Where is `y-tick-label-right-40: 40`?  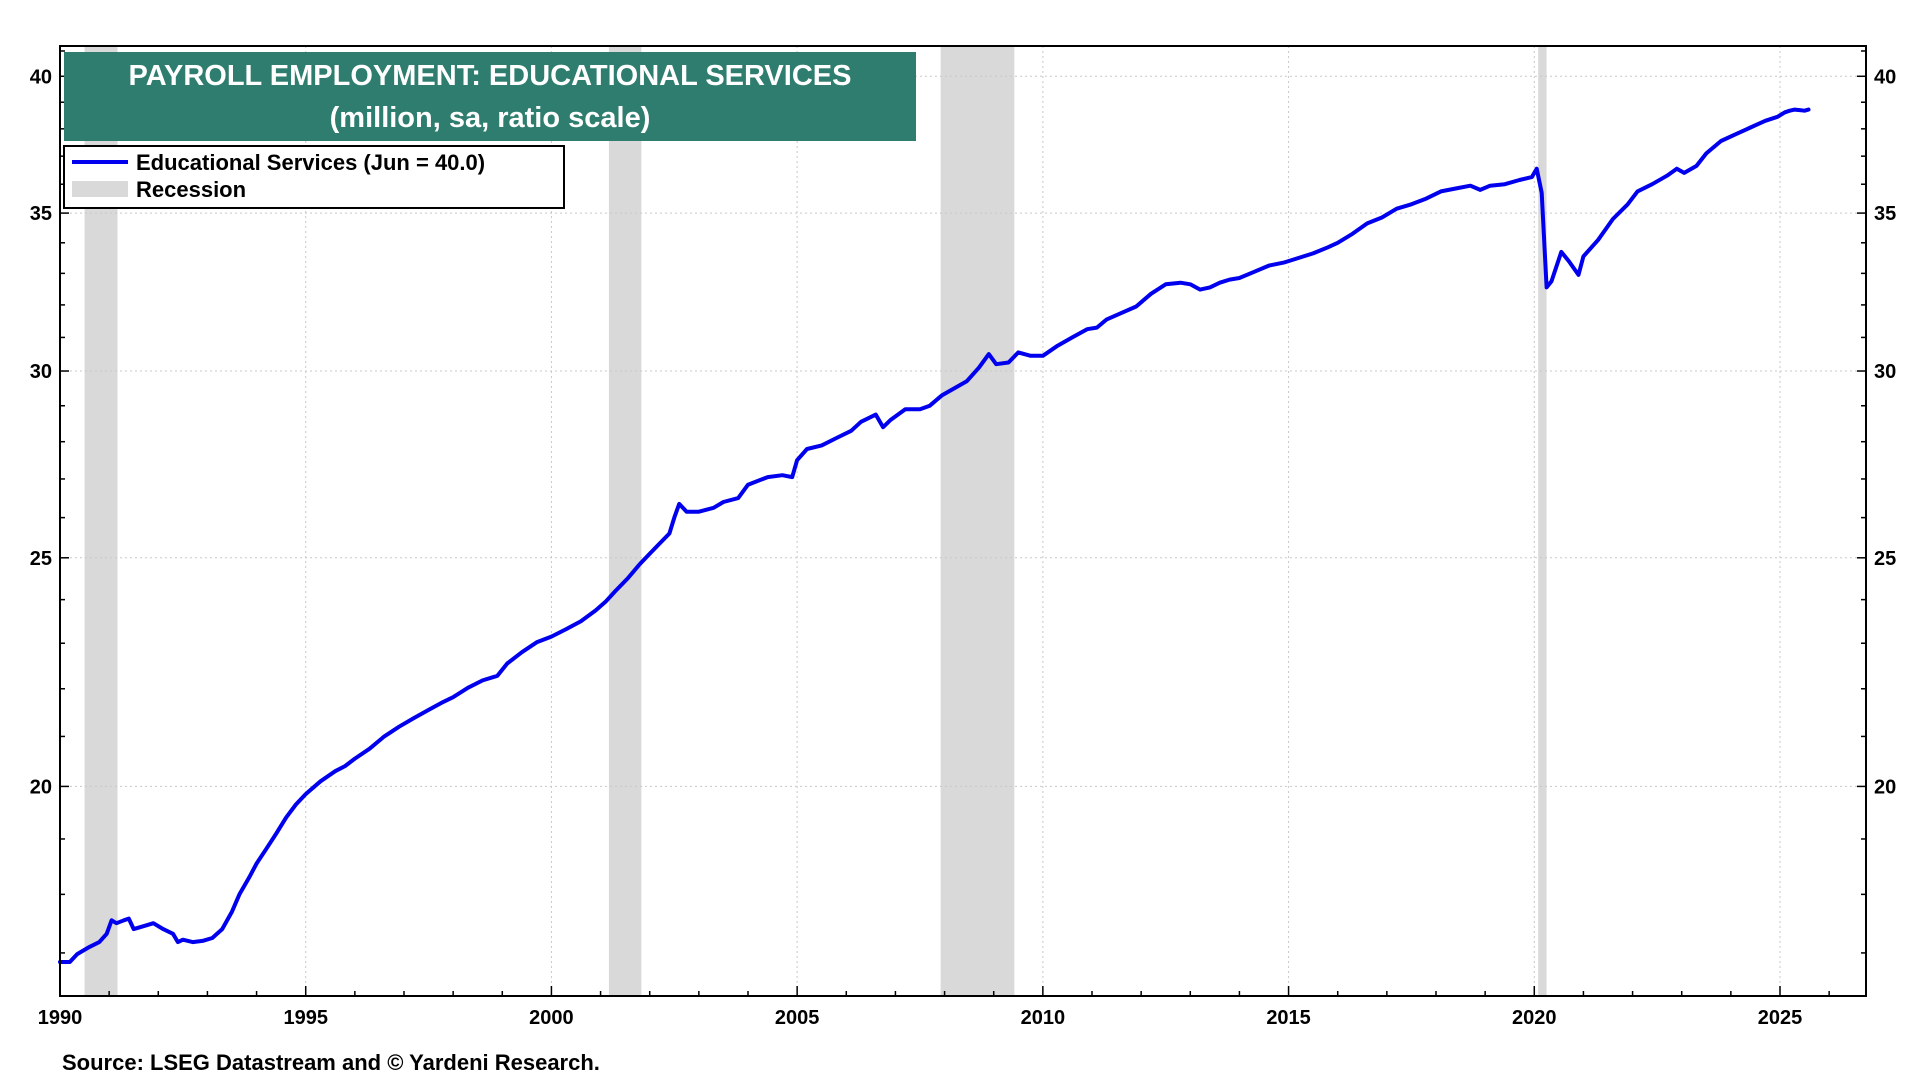 y-tick-label-right-40: 40 is located at coordinates (1885, 77).